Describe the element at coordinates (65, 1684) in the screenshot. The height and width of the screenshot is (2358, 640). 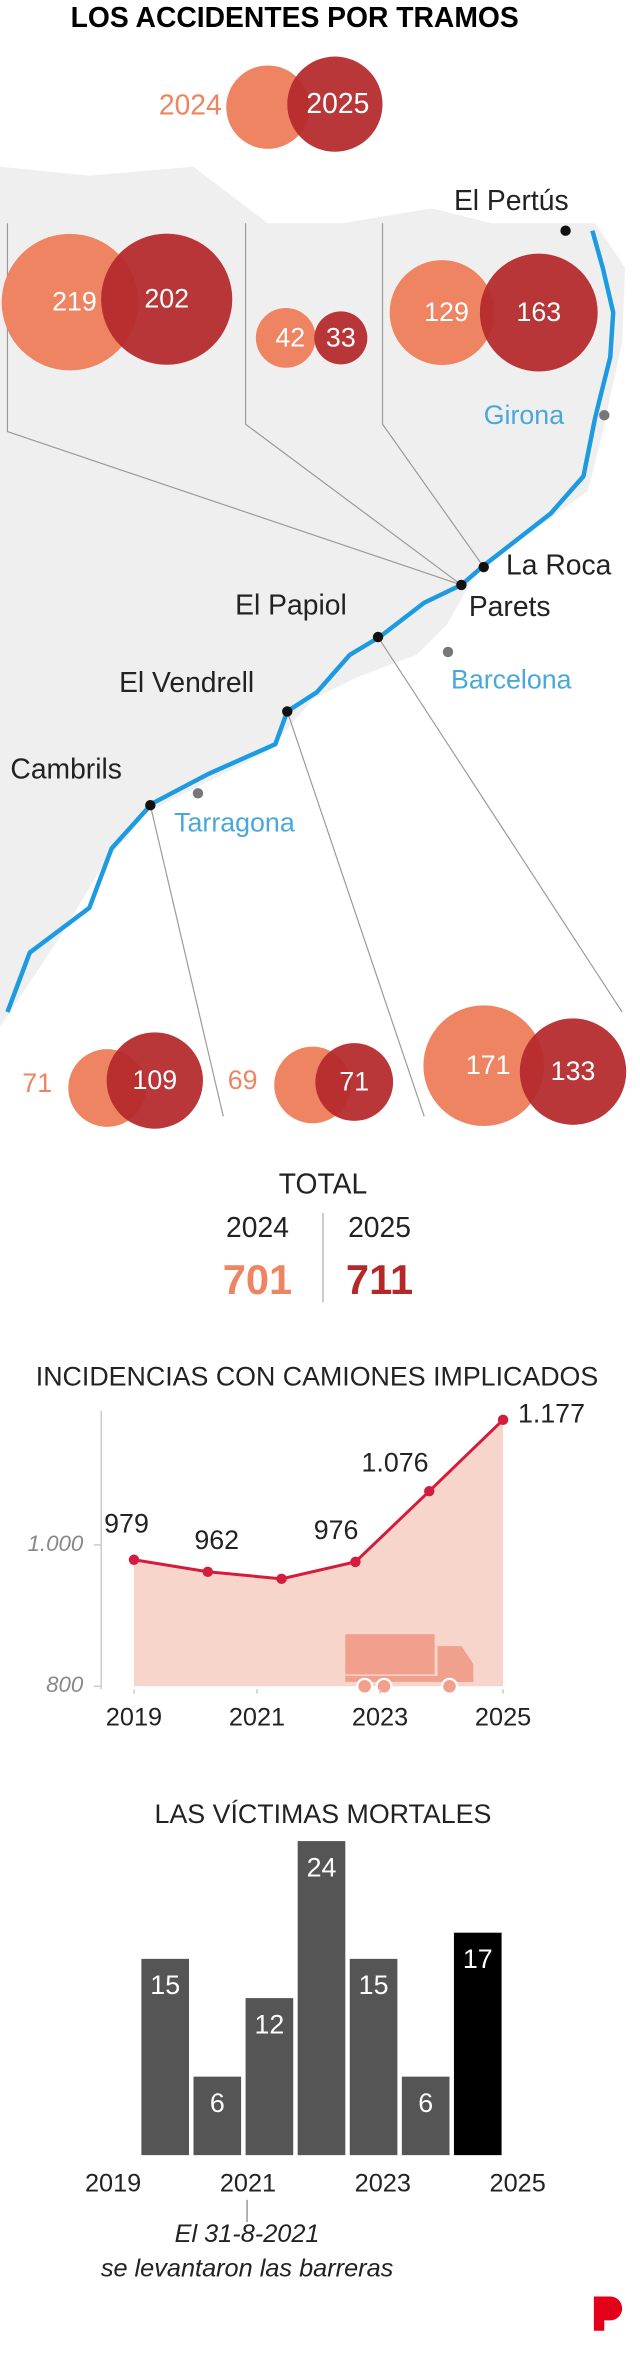
I see `y-tick-label: 800` at that location.